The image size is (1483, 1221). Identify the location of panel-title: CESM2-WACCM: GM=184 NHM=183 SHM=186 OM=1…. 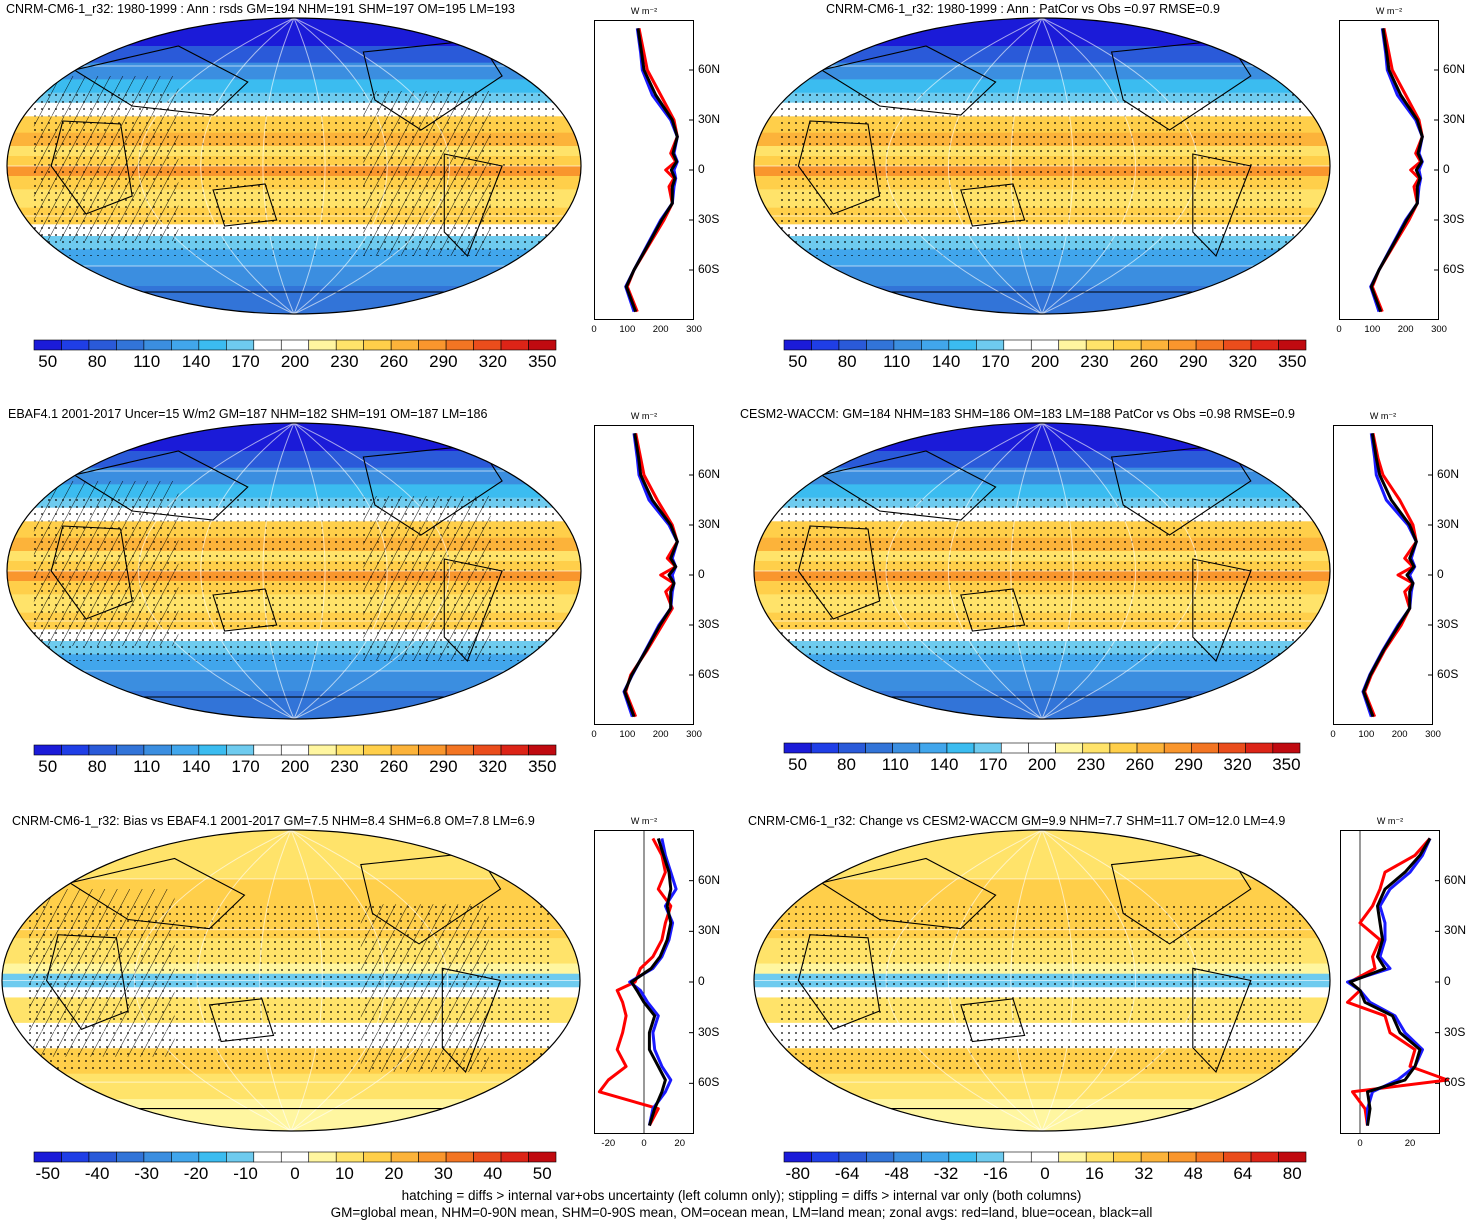
(1017, 414).